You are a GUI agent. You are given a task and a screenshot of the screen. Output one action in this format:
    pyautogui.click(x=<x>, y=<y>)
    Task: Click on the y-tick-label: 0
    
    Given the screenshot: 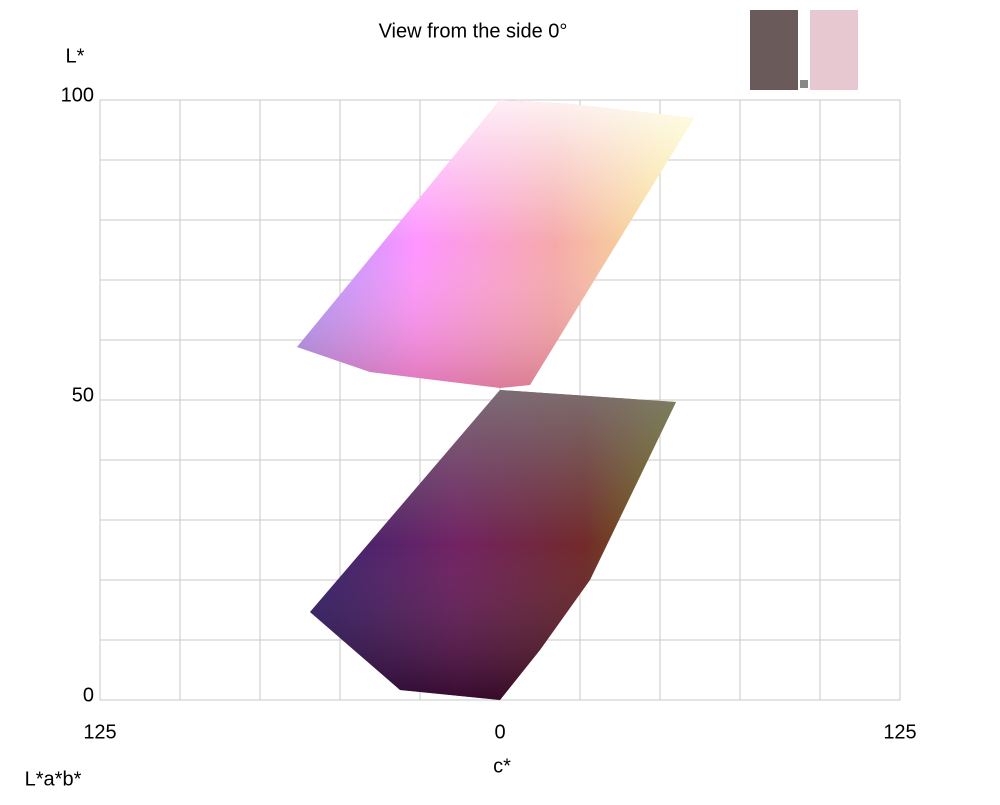 What is the action you would take?
    pyautogui.click(x=88, y=695)
    